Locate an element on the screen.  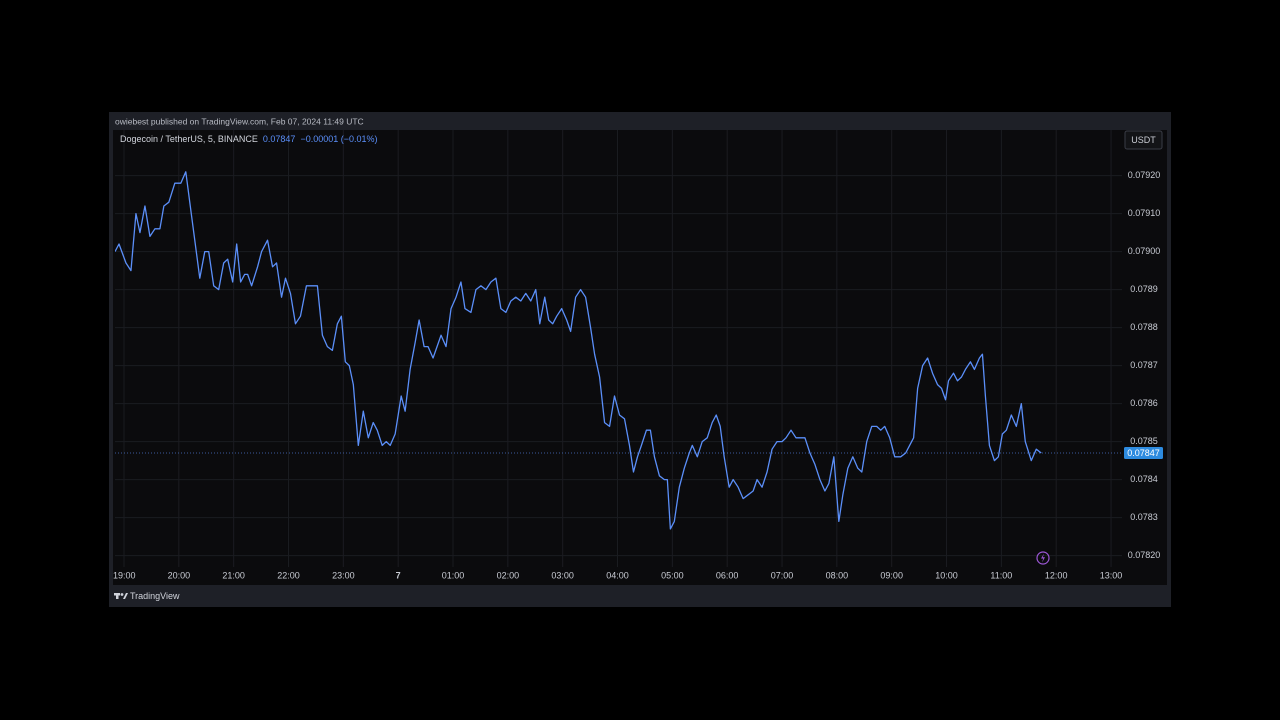
logo is located at coordinates (121, 596).